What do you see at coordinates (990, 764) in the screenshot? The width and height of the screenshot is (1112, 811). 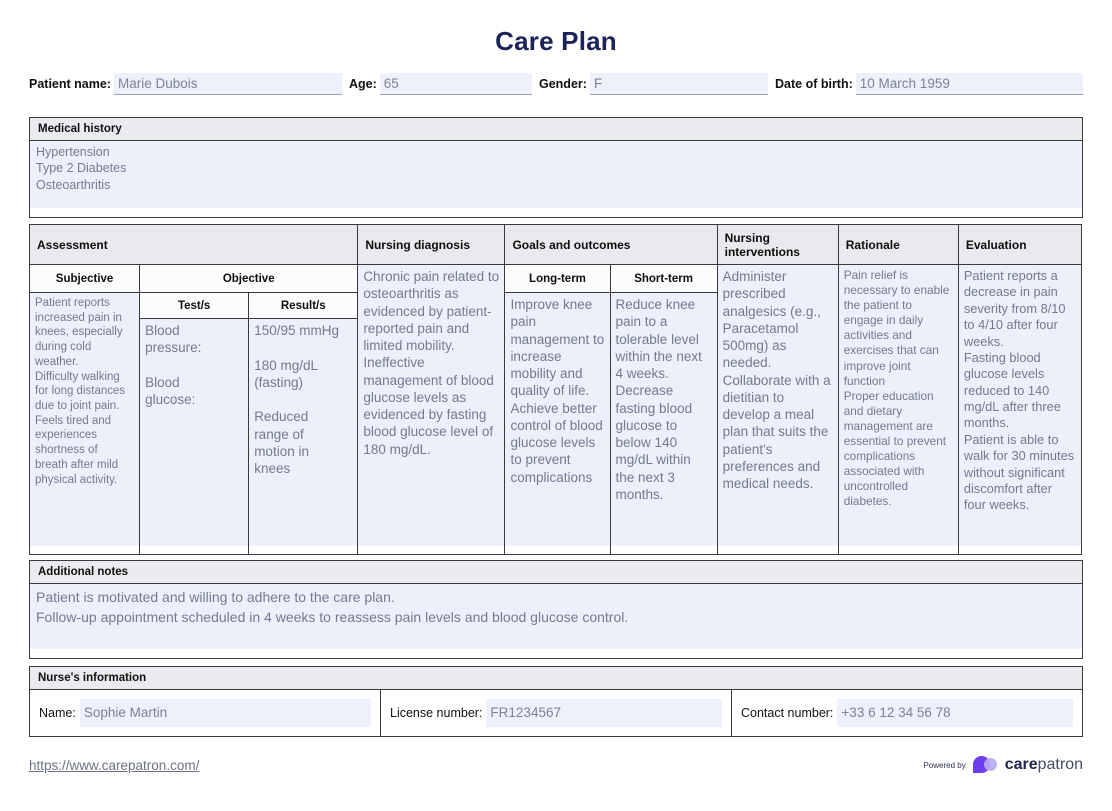 I see `logo-circle-icon` at bounding box center [990, 764].